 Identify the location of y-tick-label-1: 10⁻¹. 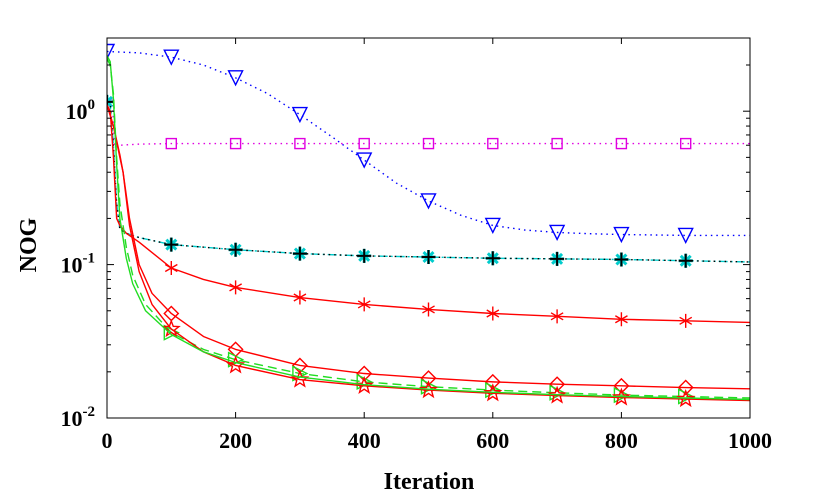
(78, 264).